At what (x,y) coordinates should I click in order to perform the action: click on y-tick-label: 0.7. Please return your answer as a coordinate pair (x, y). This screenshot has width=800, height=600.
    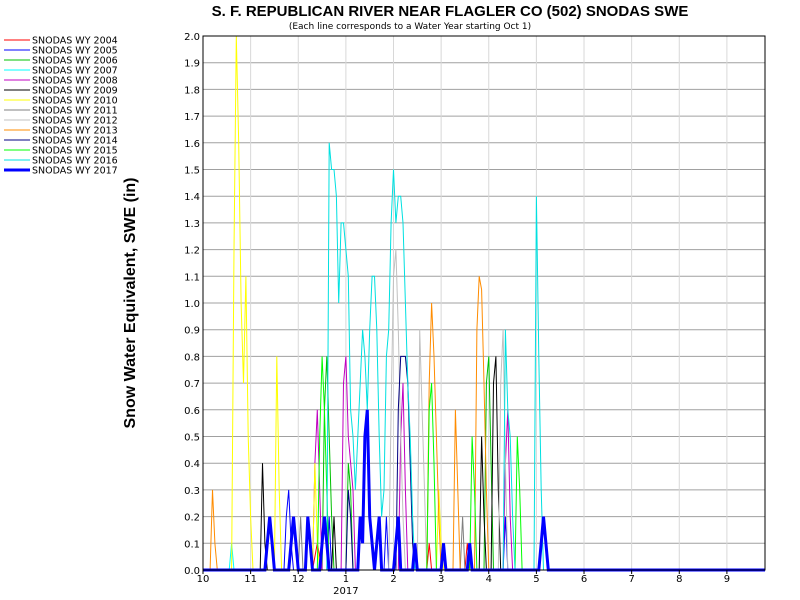
    Looking at the image, I should click on (192, 384).